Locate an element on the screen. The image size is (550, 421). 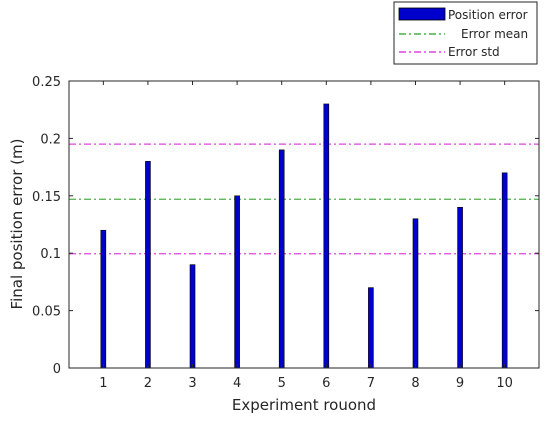
y-tick-label: 0 is located at coordinates (57, 369).